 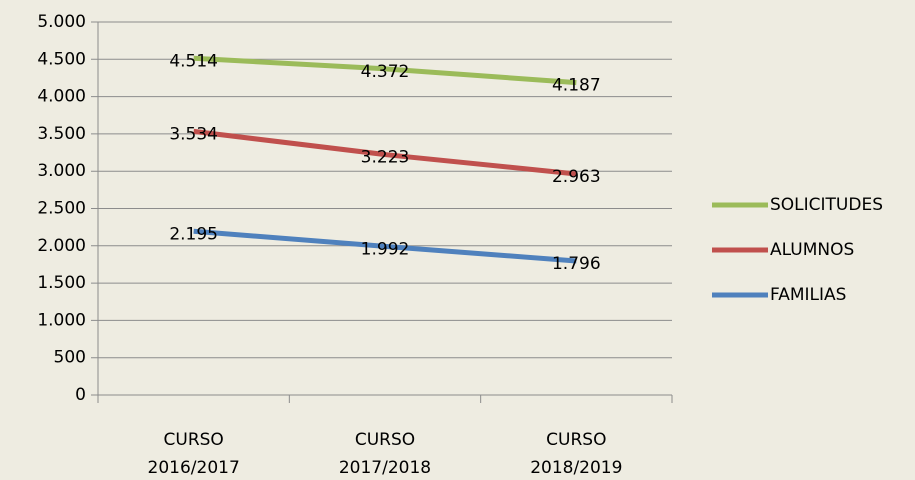 I want to click on data-label: 4.372, so click(x=385, y=72).